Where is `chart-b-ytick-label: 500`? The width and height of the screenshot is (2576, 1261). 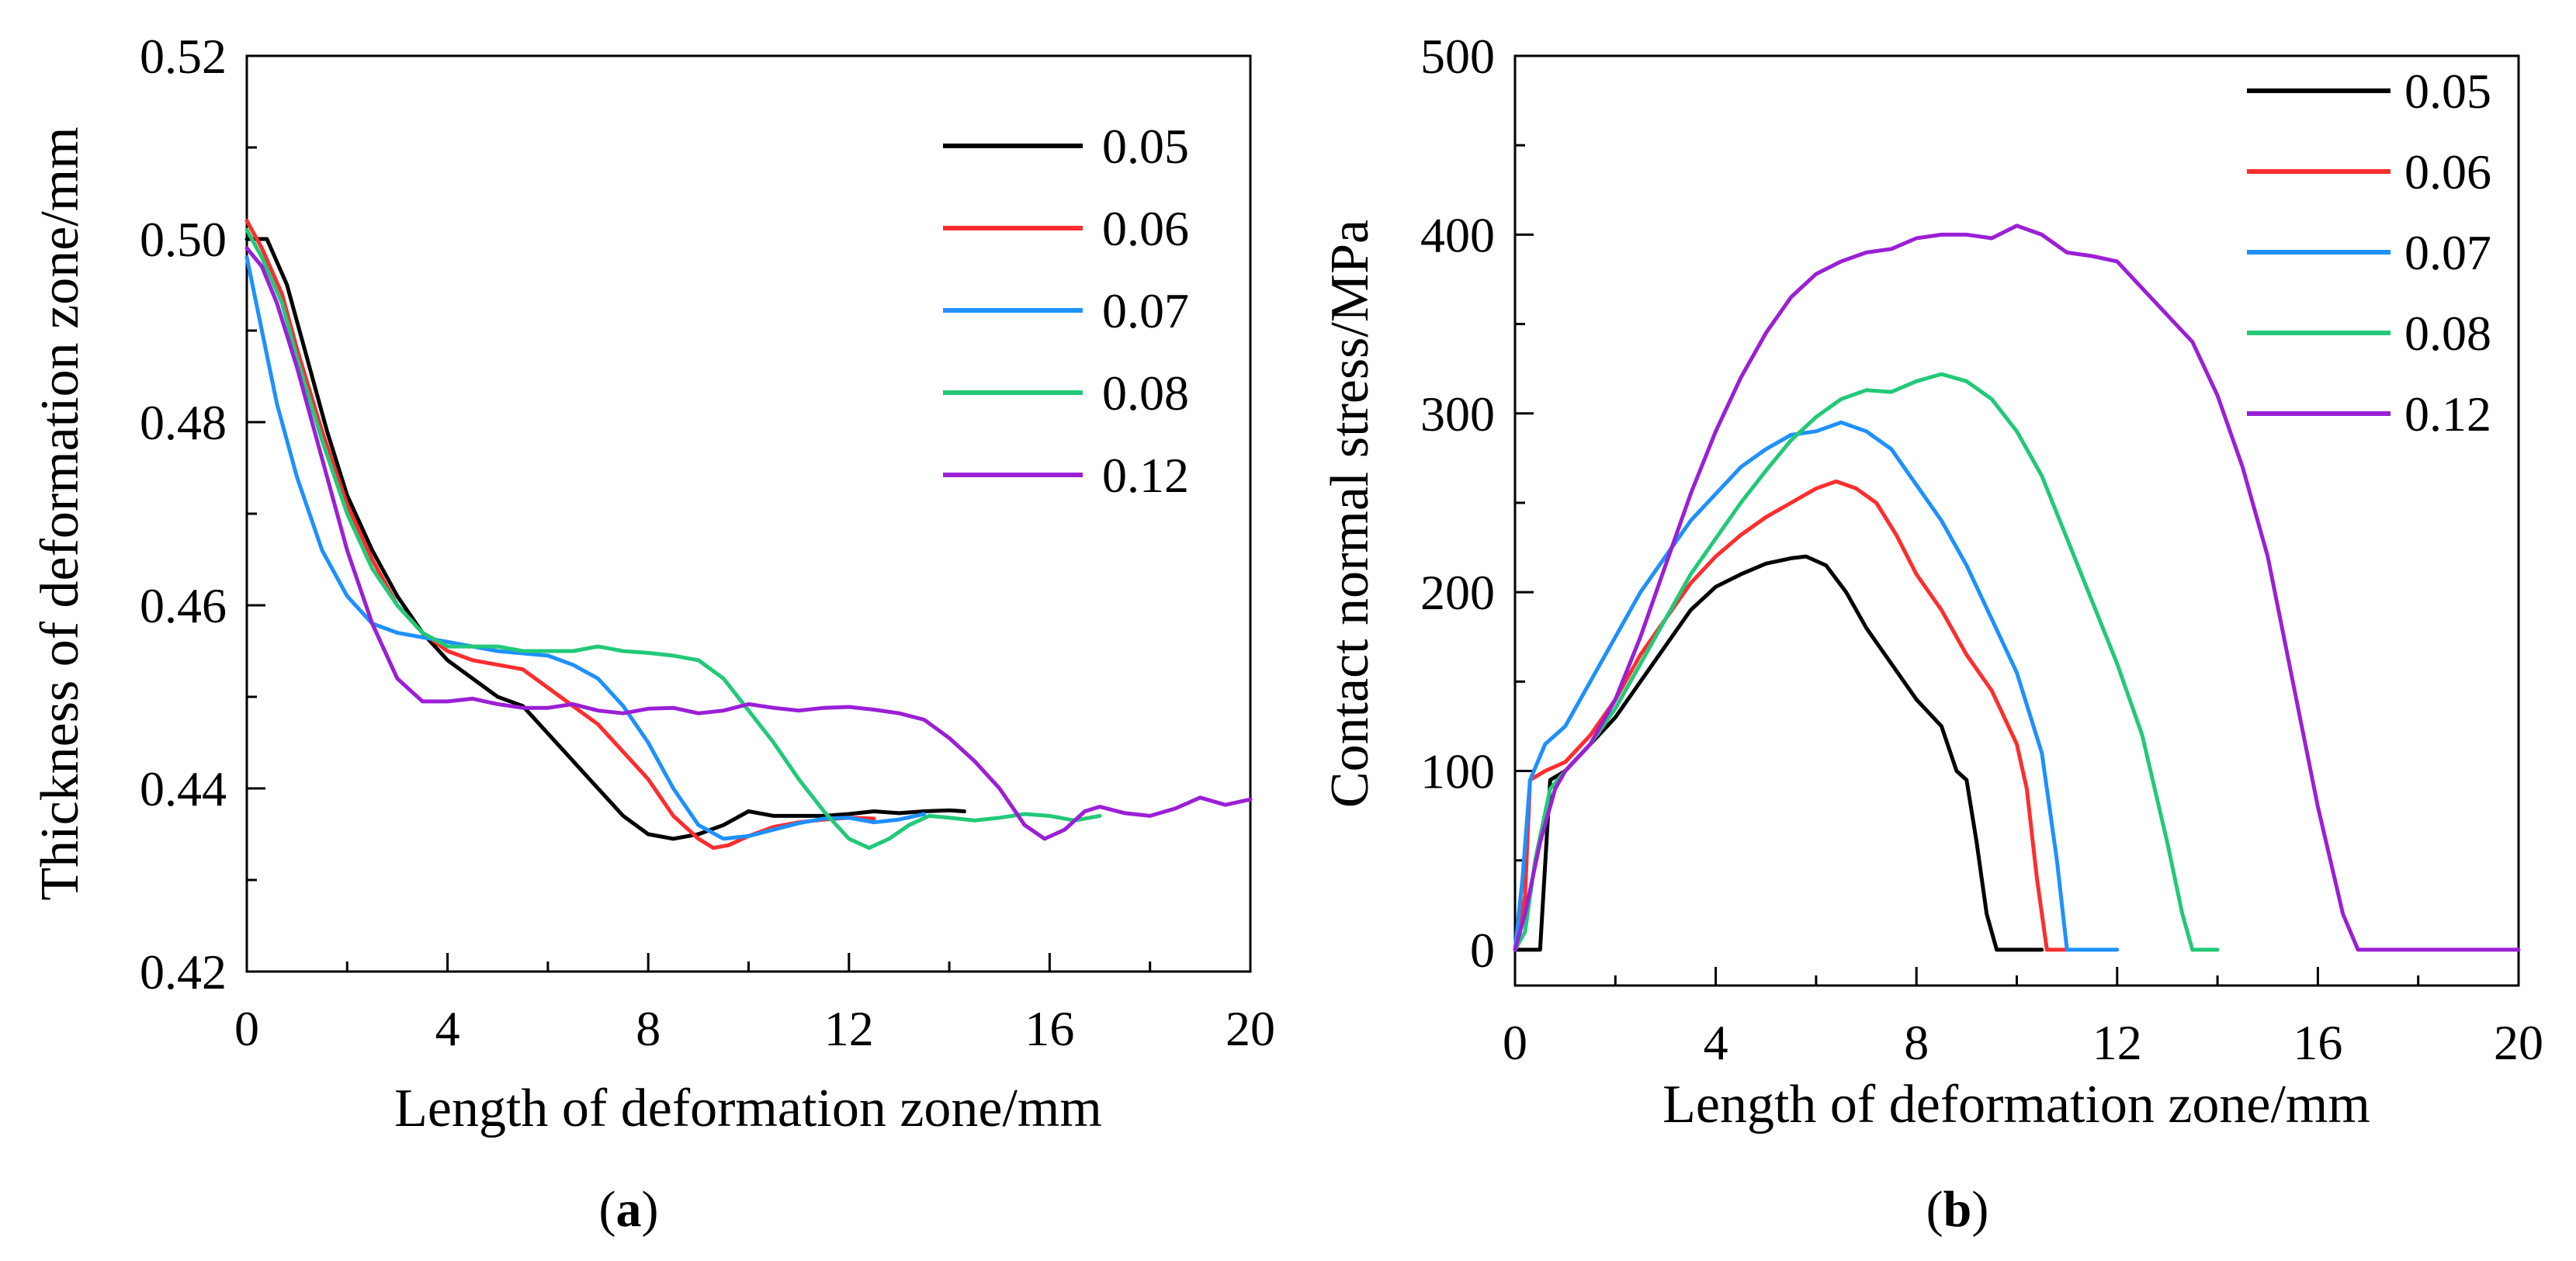 chart-b-ytick-label: 500 is located at coordinates (1457, 57).